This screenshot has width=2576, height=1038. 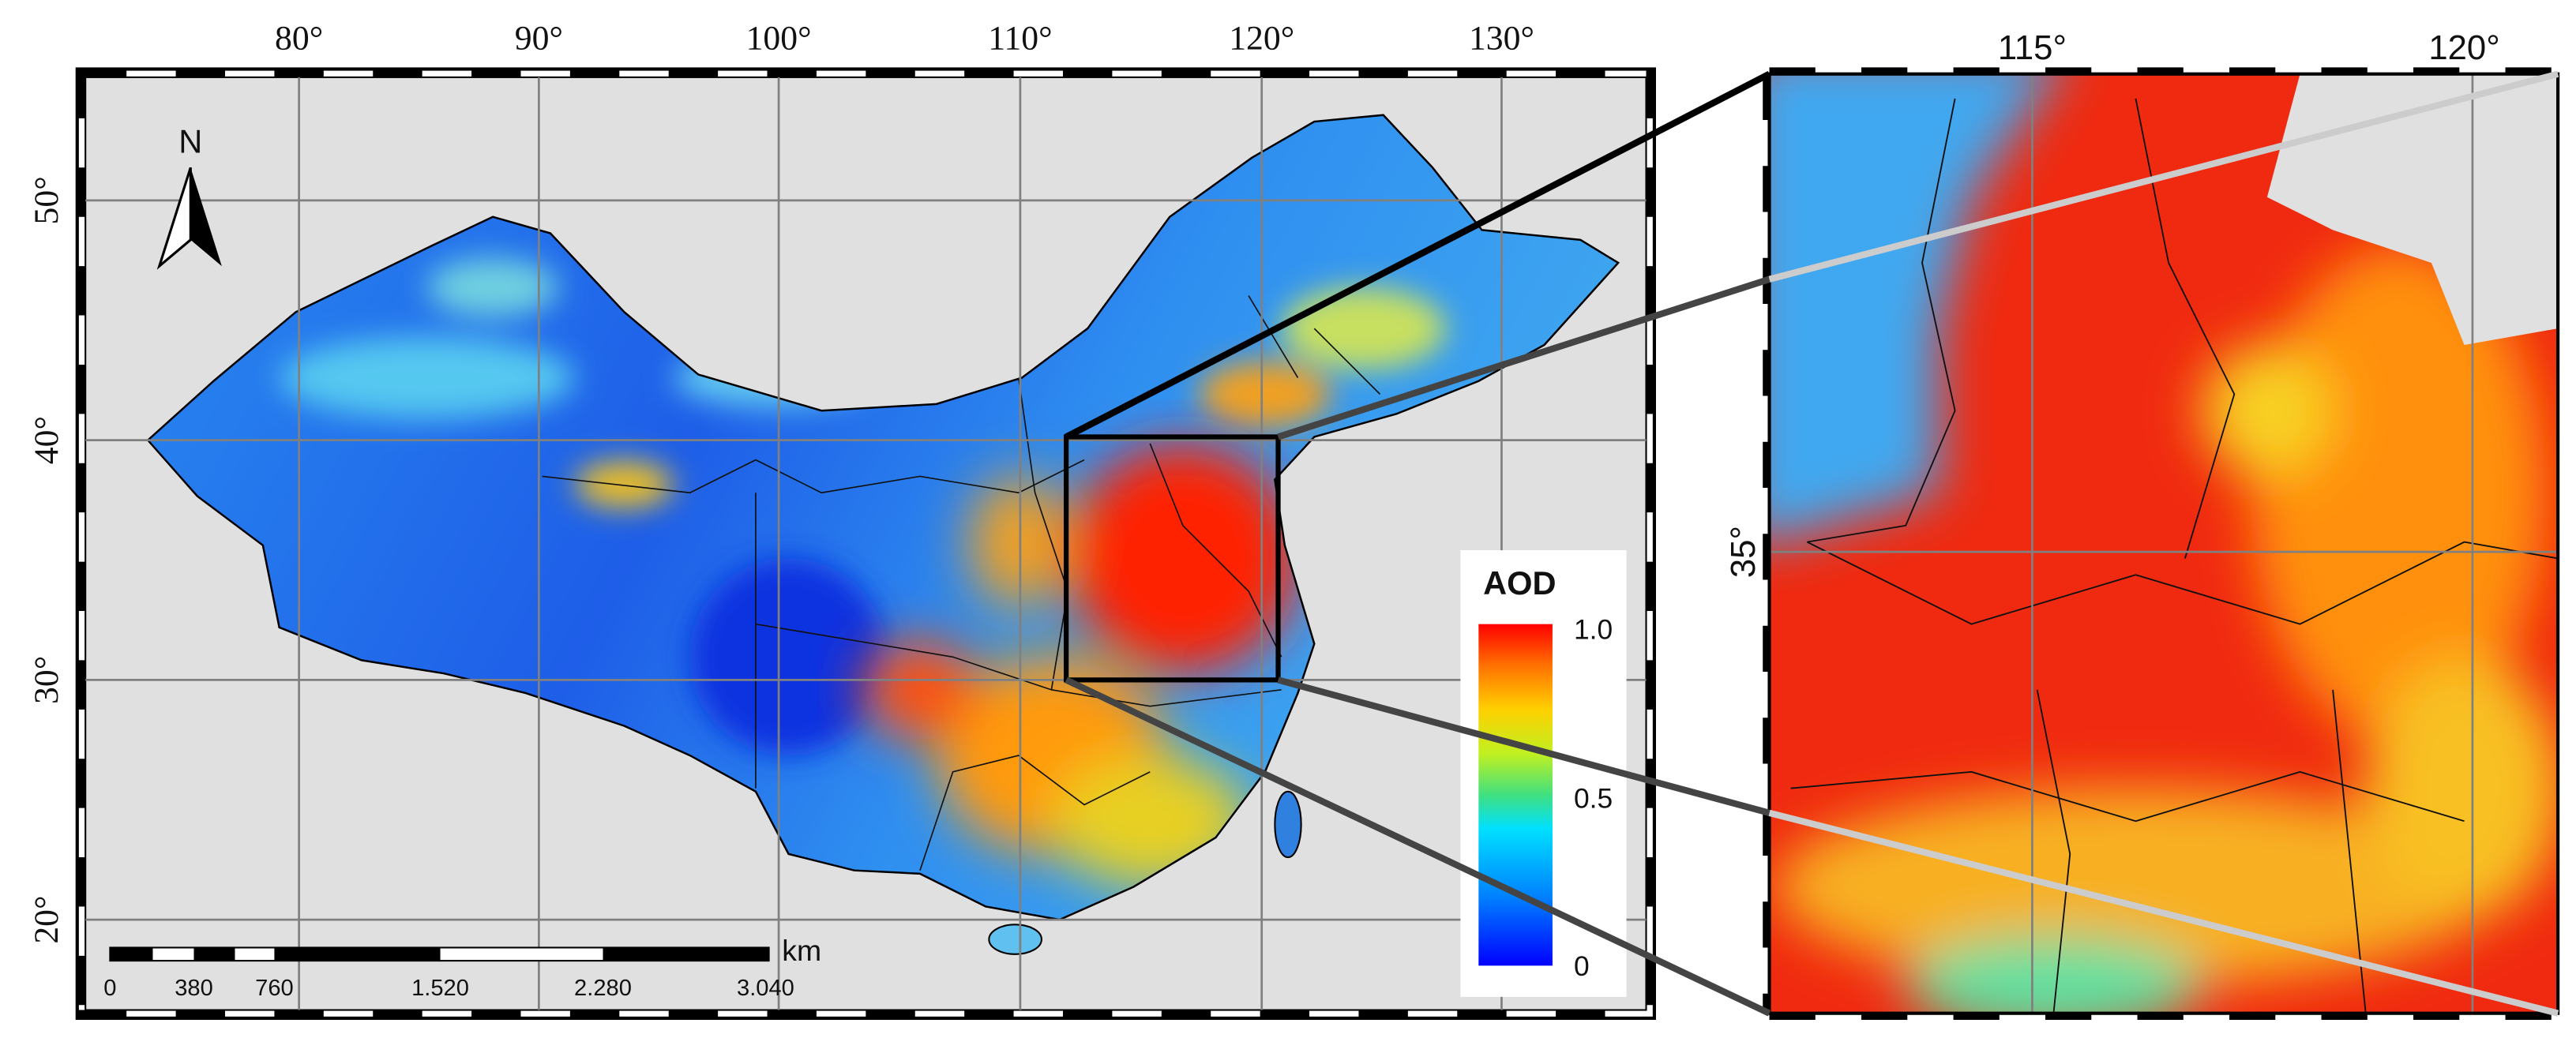 I want to click on legend-label: 0.5, so click(x=1593, y=800).